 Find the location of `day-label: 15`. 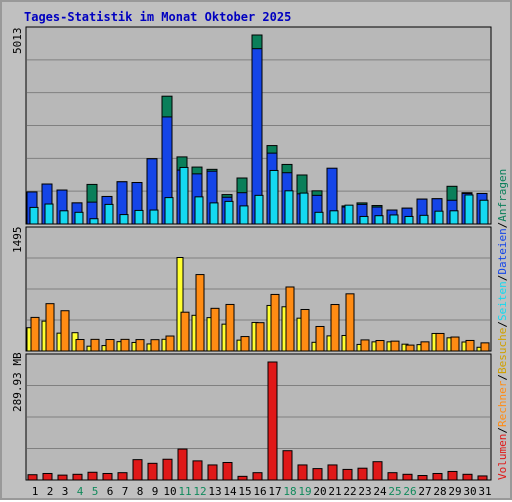

day-label: 15 is located at coordinates (244, 491).